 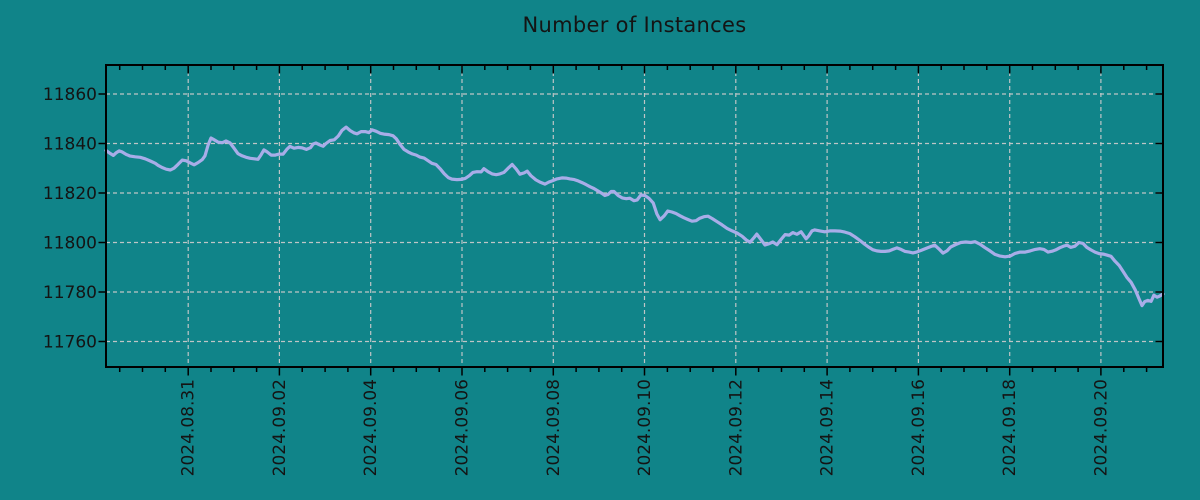 What do you see at coordinates (1101, 427) in the screenshot?
I see `x-tick-label: 2024.09.20` at bounding box center [1101, 427].